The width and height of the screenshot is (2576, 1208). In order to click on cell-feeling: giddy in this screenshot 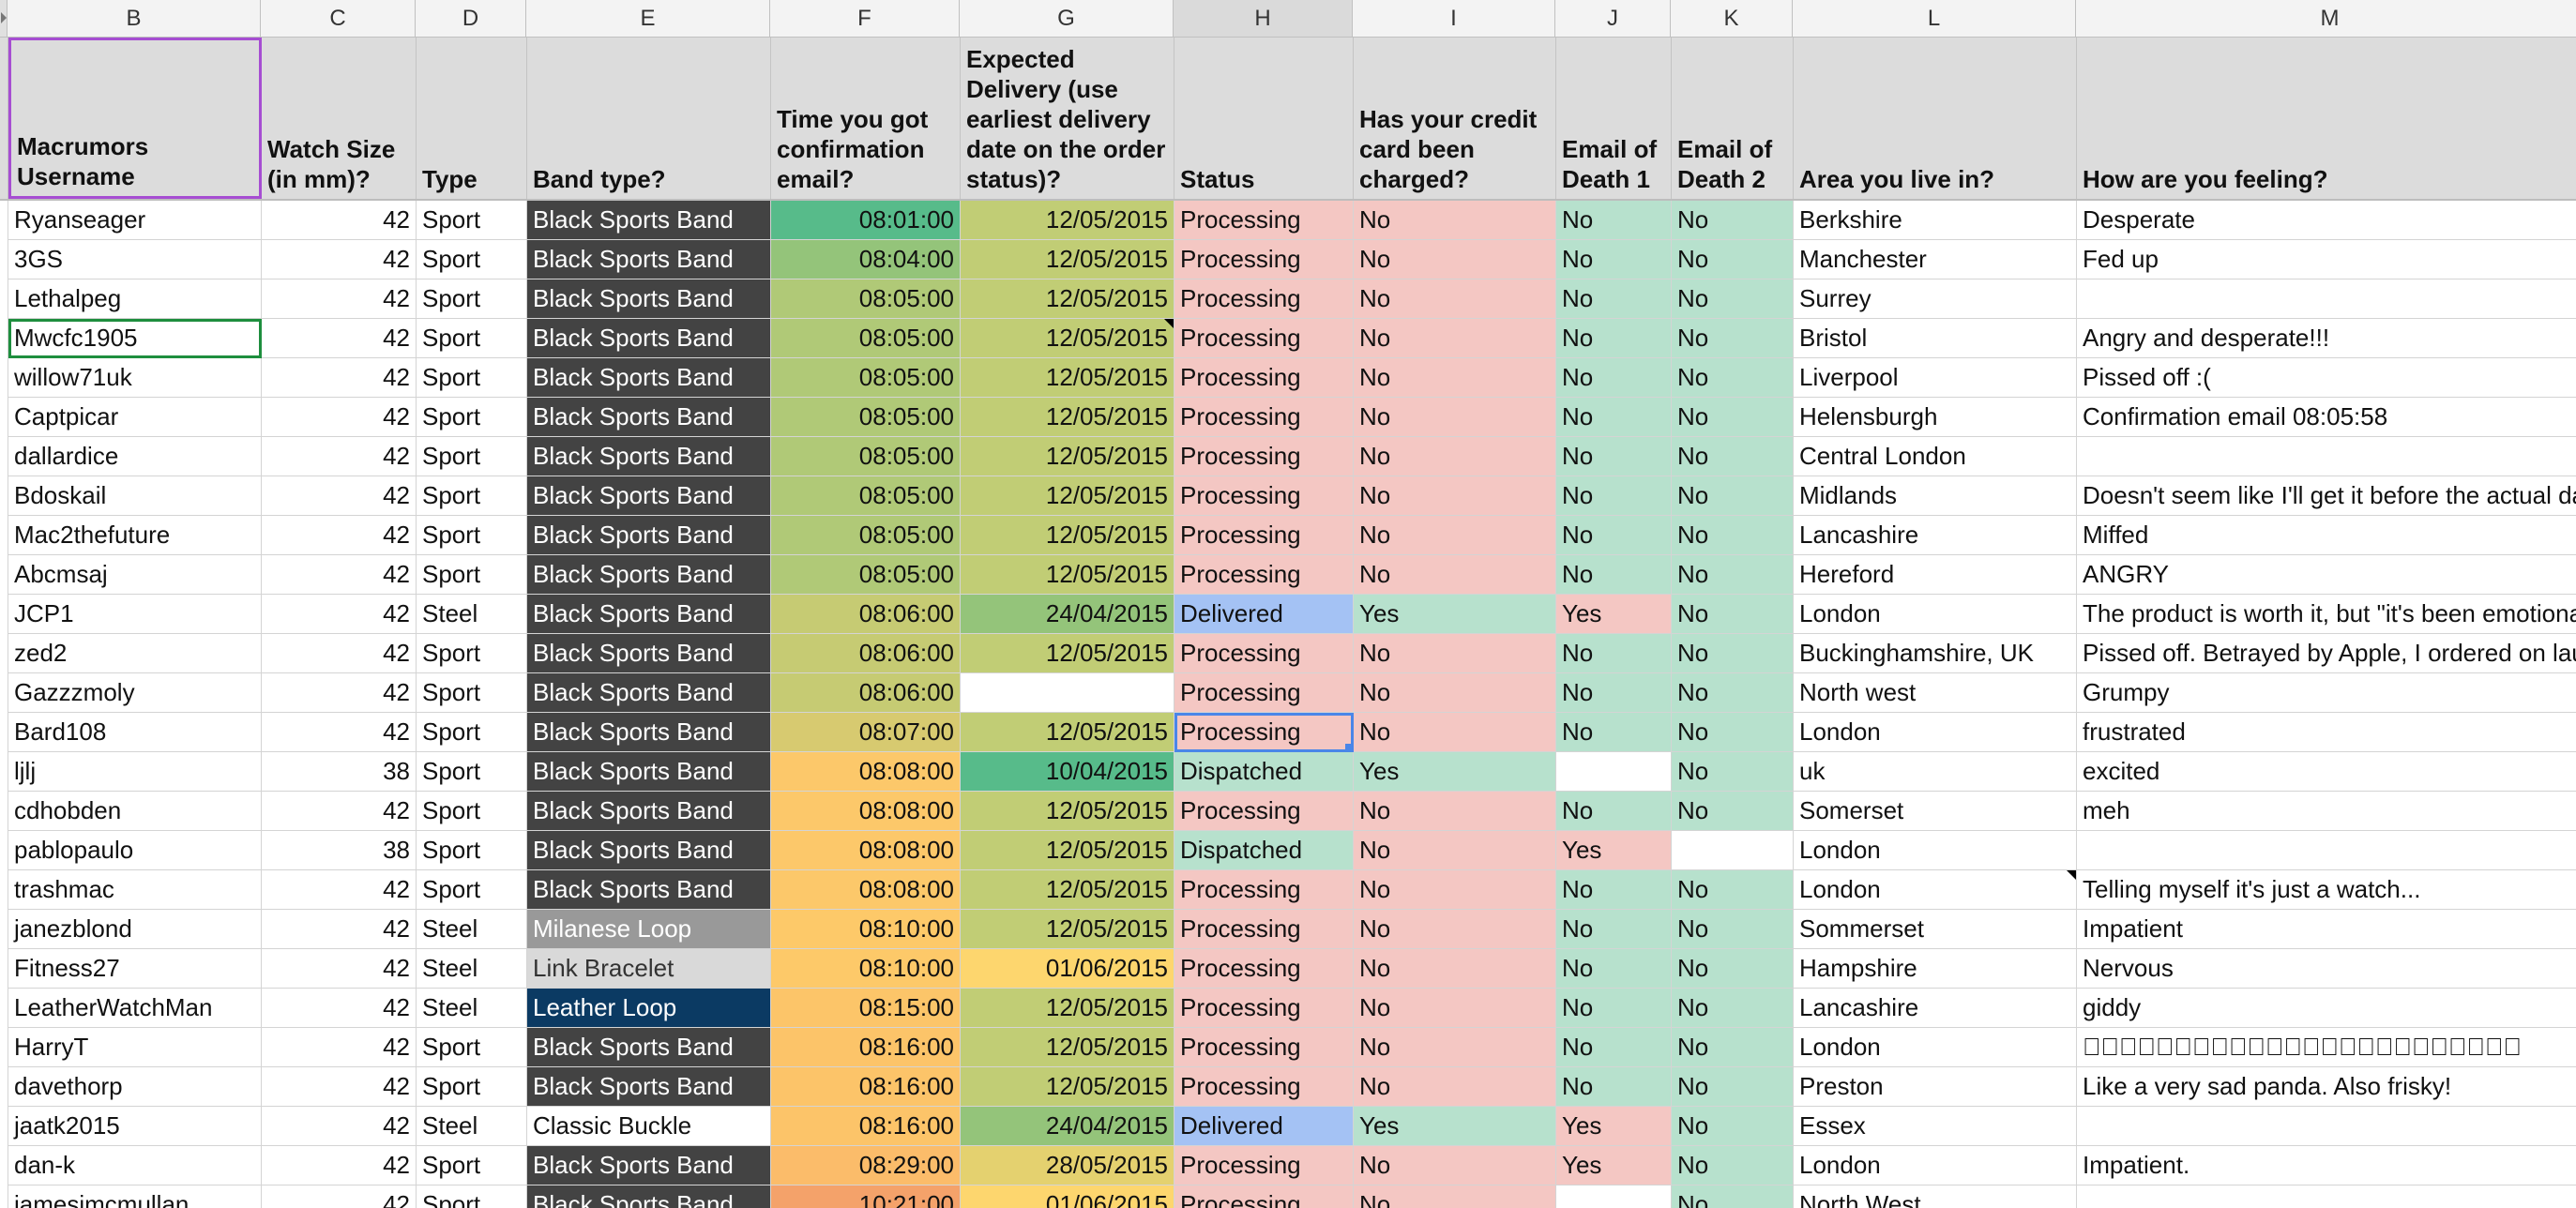, I will do `click(2326, 1008)`.